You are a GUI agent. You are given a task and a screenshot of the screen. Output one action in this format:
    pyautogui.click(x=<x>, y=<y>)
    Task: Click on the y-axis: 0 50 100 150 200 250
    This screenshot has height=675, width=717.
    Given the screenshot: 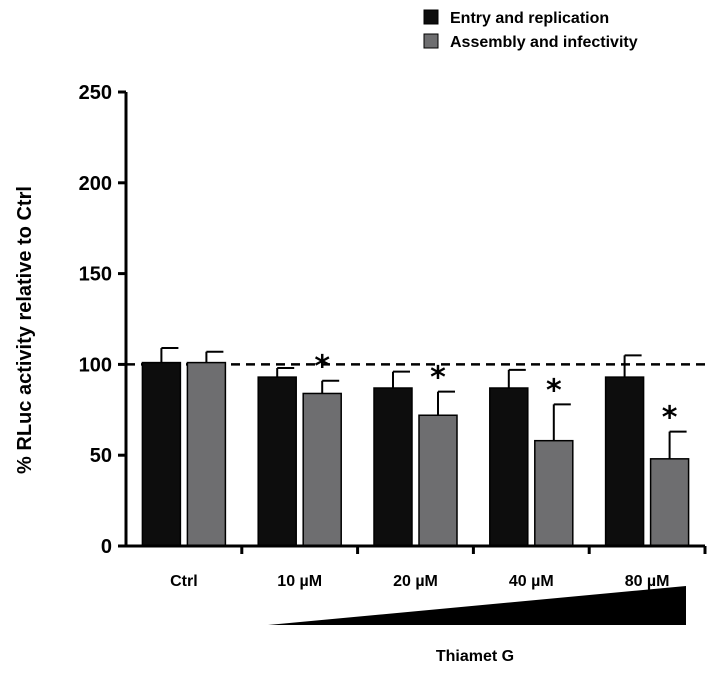 What is the action you would take?
    pyautogui.click(x=103, y=320)
    